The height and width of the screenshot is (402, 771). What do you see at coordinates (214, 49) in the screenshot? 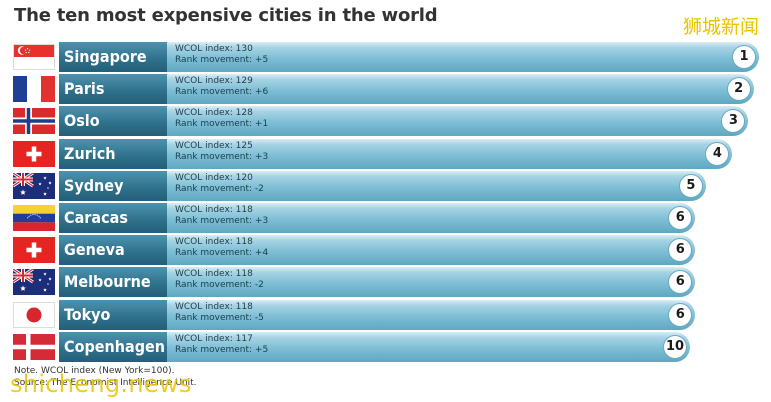
I see `index-value-label: WCOL index: 130` at bounding box center [214, 49].